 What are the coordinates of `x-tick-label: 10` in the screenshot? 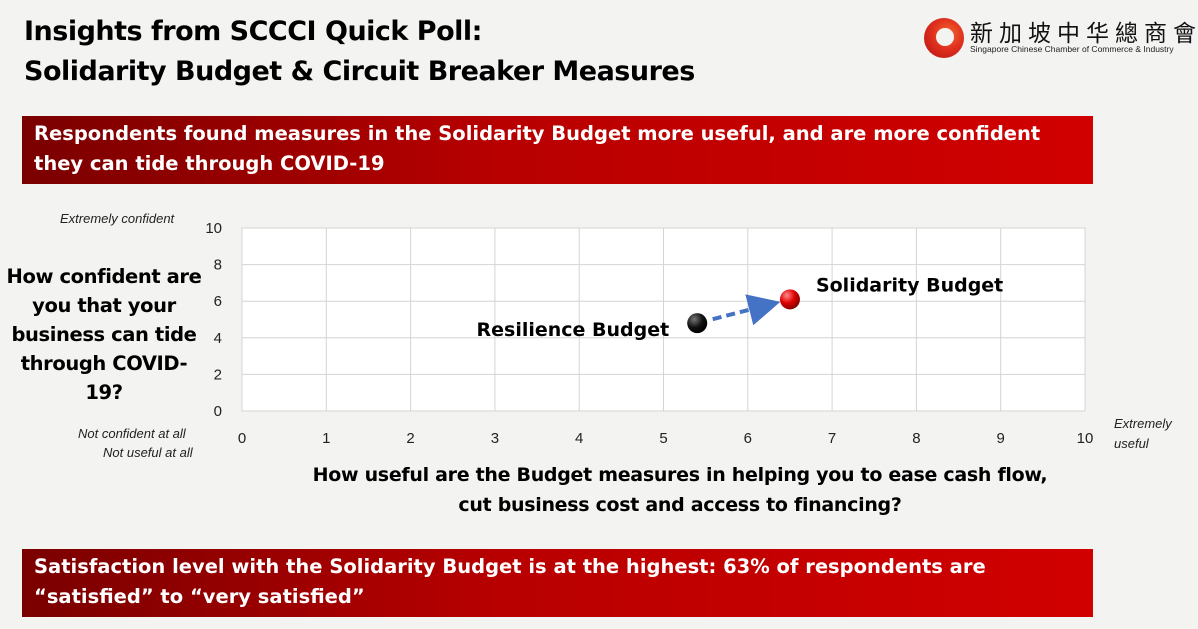 It's located at (1085, 438).